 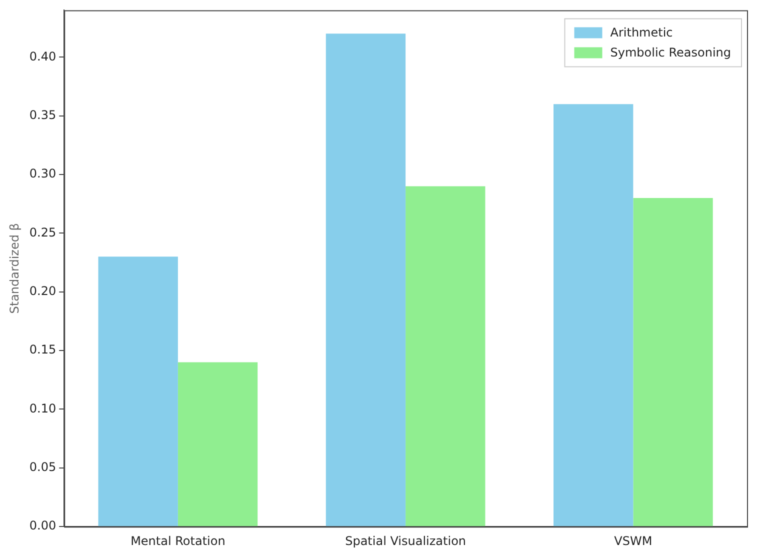 I want to click on y-tick-label: 0.40, so click(x=42, y=56).